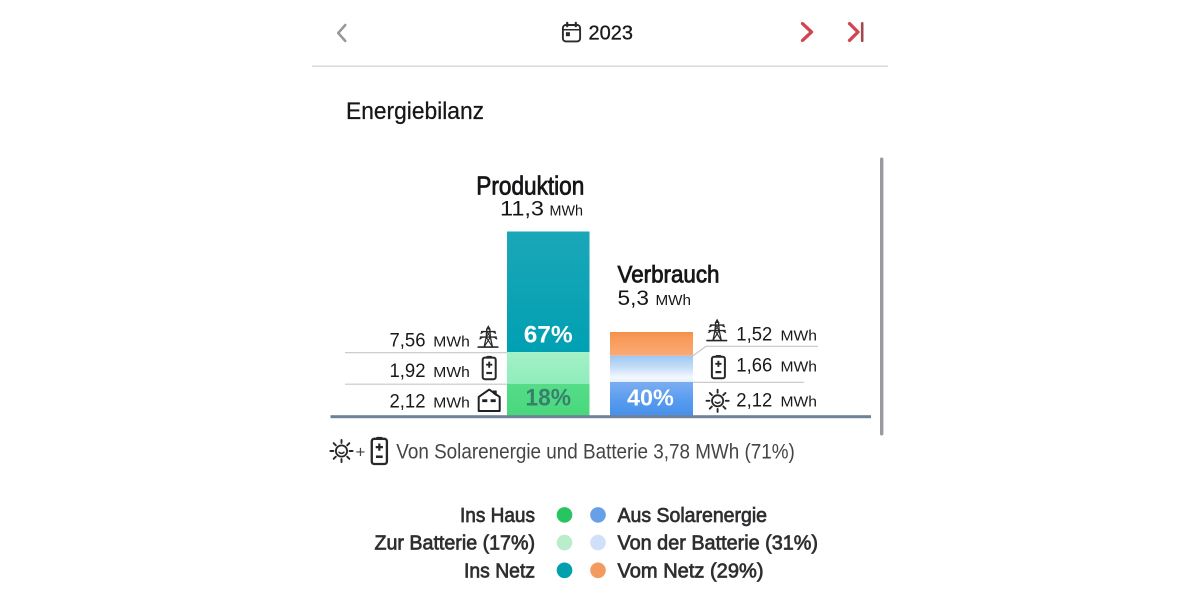 The image size is (1200, 600). I want to click on svg-text: Vom Netz (29%), so click(691, 571).